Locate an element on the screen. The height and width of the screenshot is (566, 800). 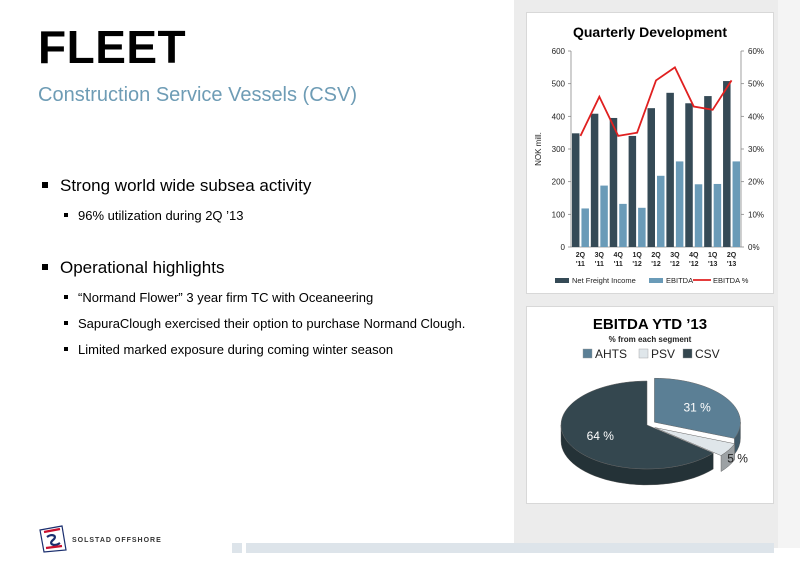
line-ebitda-pct is located at coordinates (656, 101).